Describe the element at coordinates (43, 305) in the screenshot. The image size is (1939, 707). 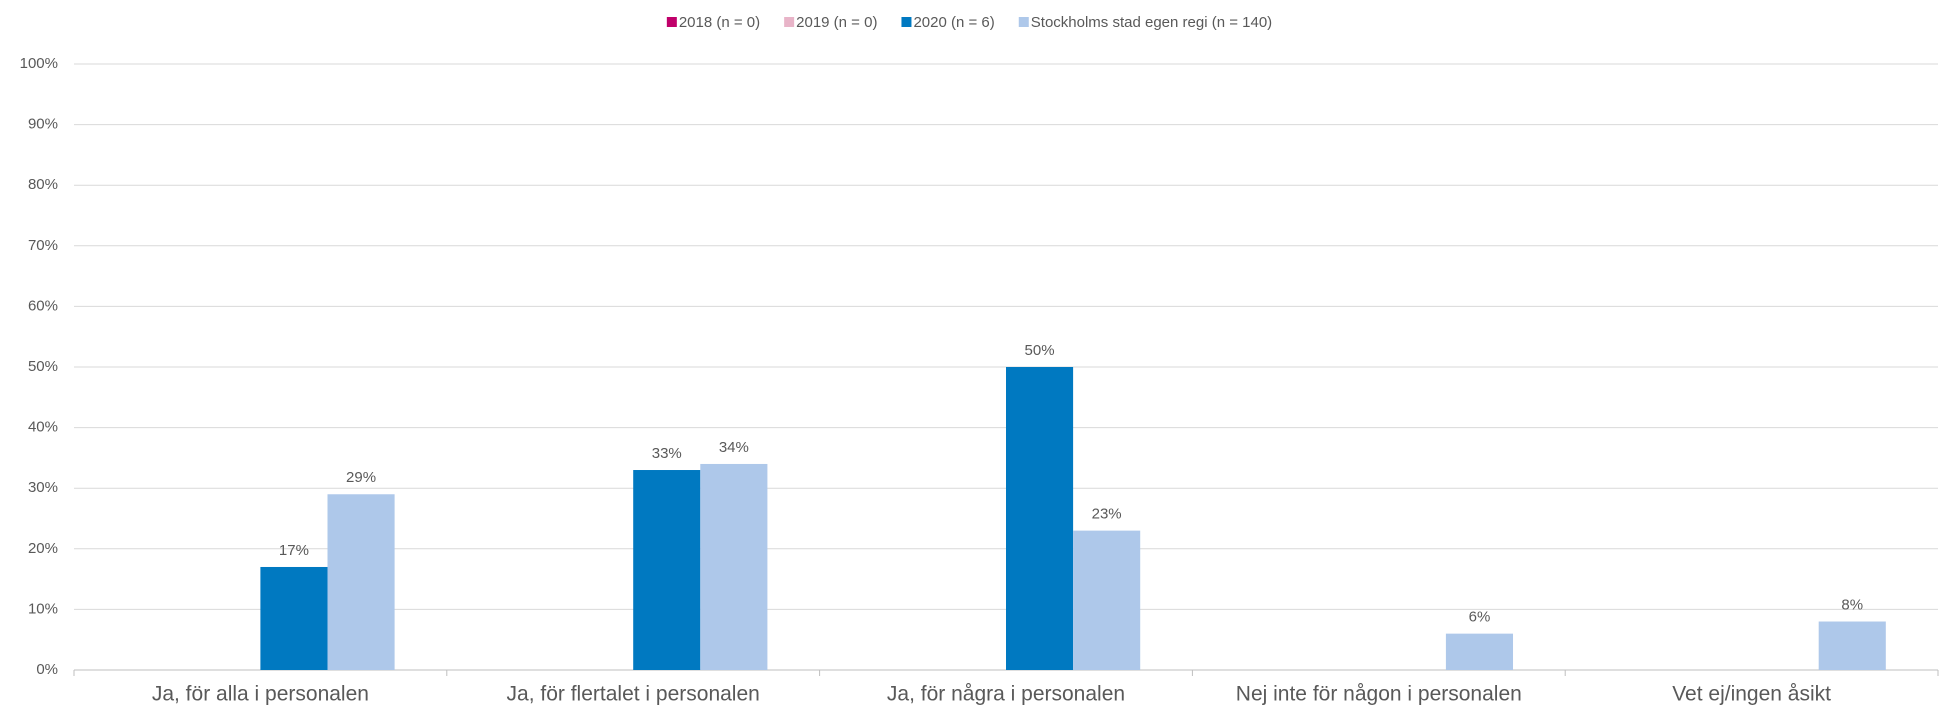
I see `y-tick-label: 60%` at that location.